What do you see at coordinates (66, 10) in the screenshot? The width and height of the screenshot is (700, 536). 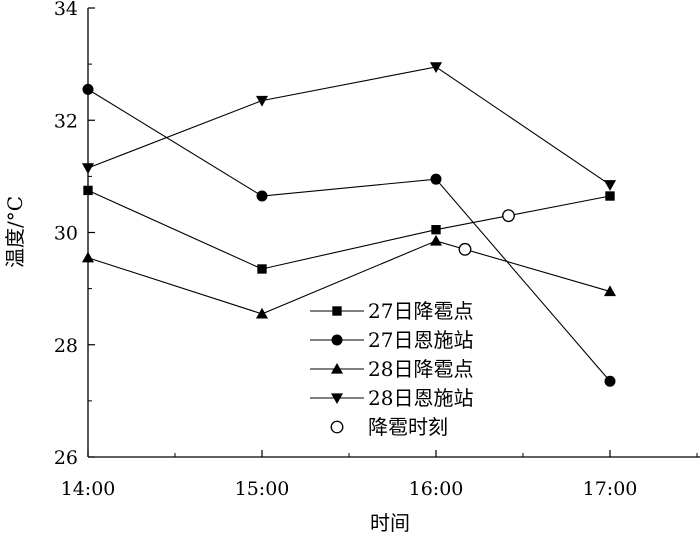 I see `y-tick-label: 34` at bounding box center [66, 10].